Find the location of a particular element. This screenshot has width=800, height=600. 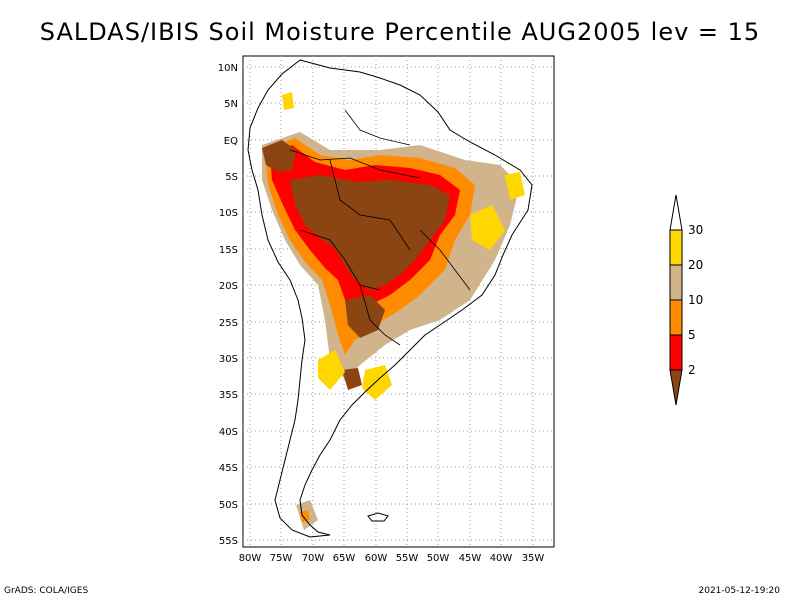

lon-label: 35W is located at coordinates (533, 558).